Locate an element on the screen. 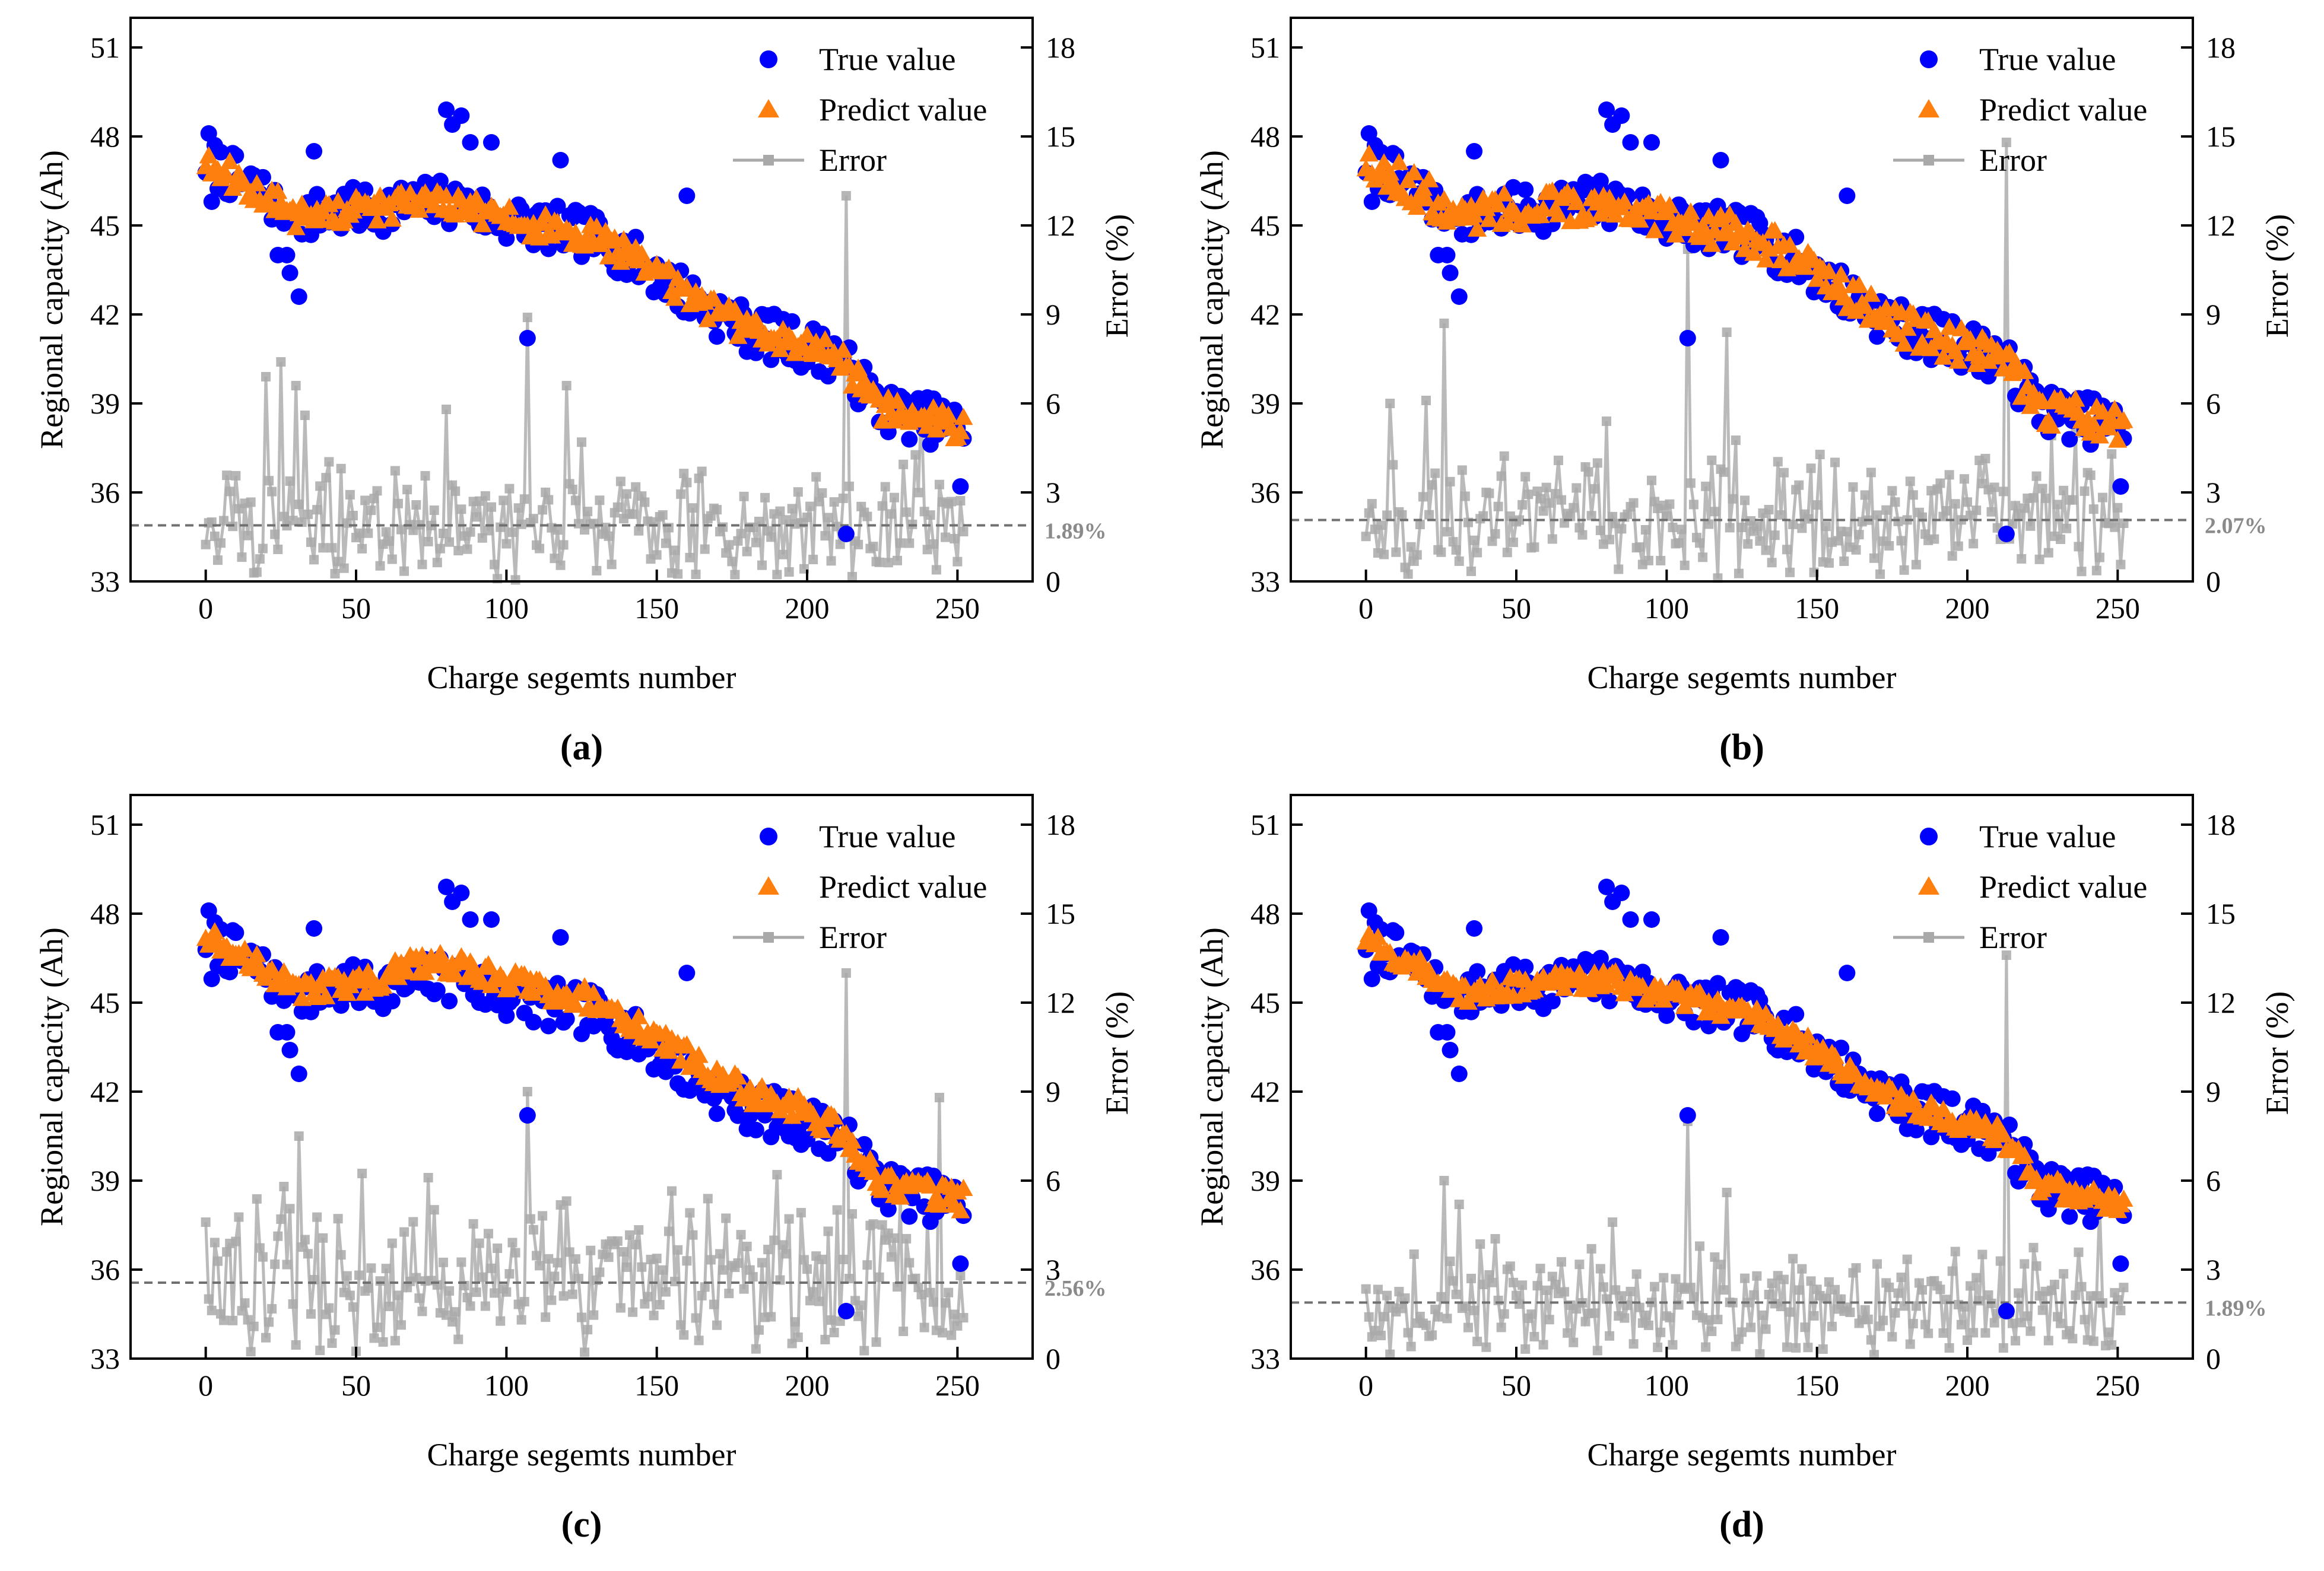  x-tick-label: 250 is located at coordinates (2118, 608).